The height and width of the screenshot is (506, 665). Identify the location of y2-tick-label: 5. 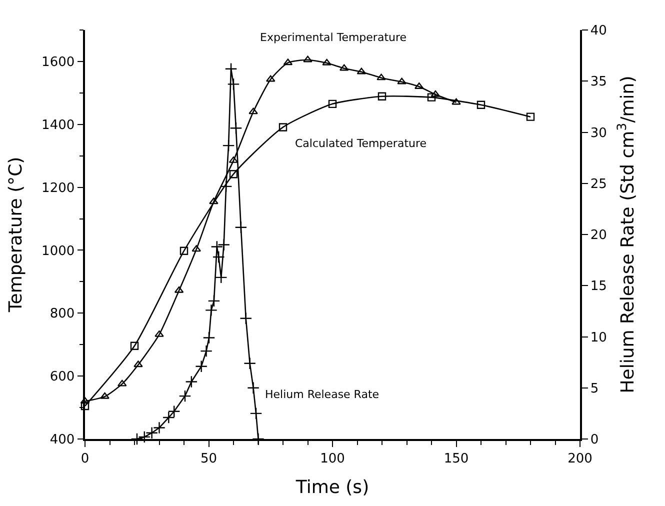
(594, 388).